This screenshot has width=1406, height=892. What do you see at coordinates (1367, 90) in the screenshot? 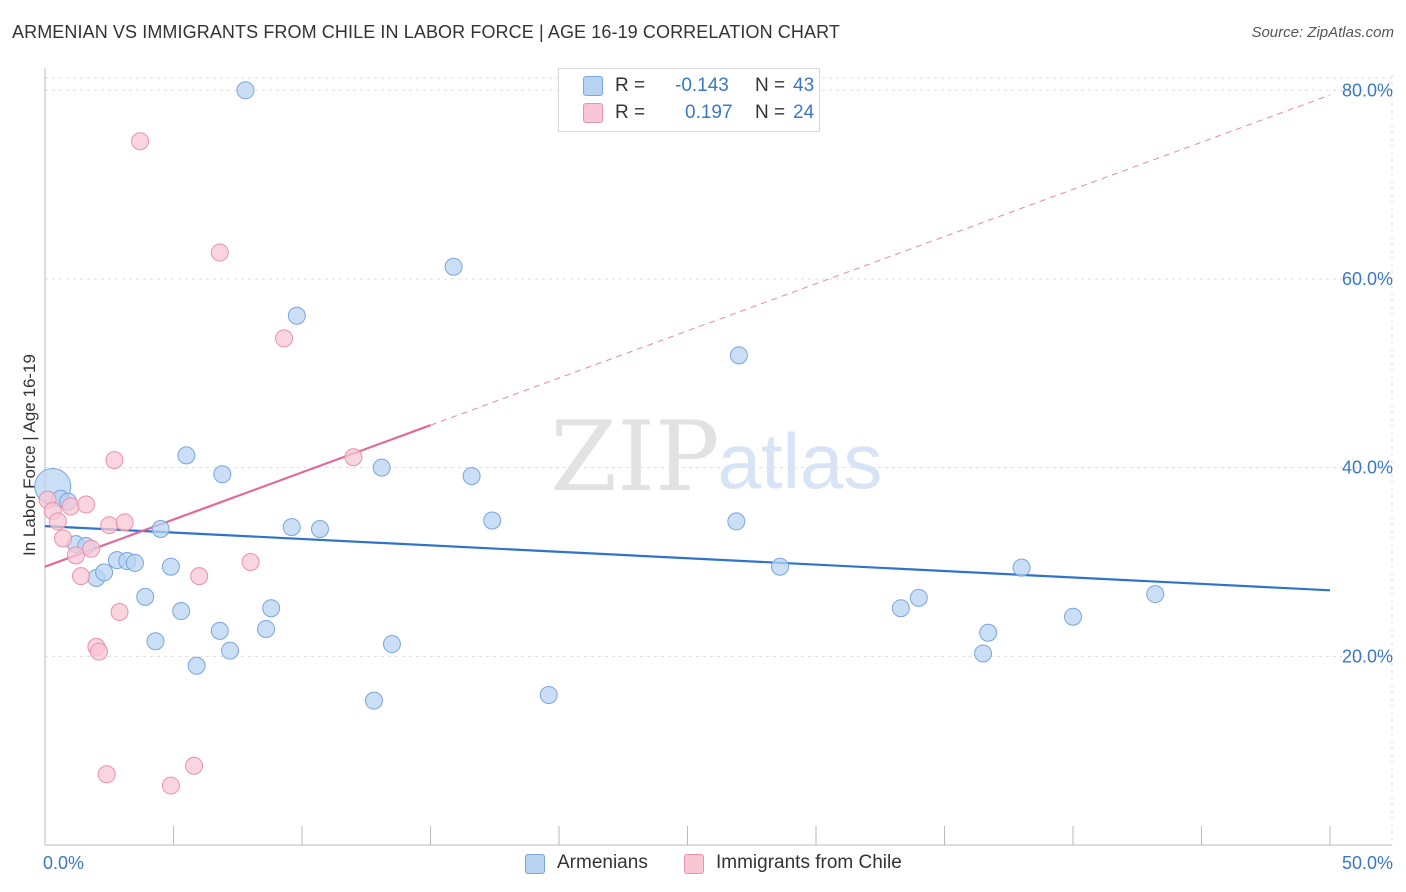
I see `y-tick-label: 80.0%` at bounding box center [1367, 90].